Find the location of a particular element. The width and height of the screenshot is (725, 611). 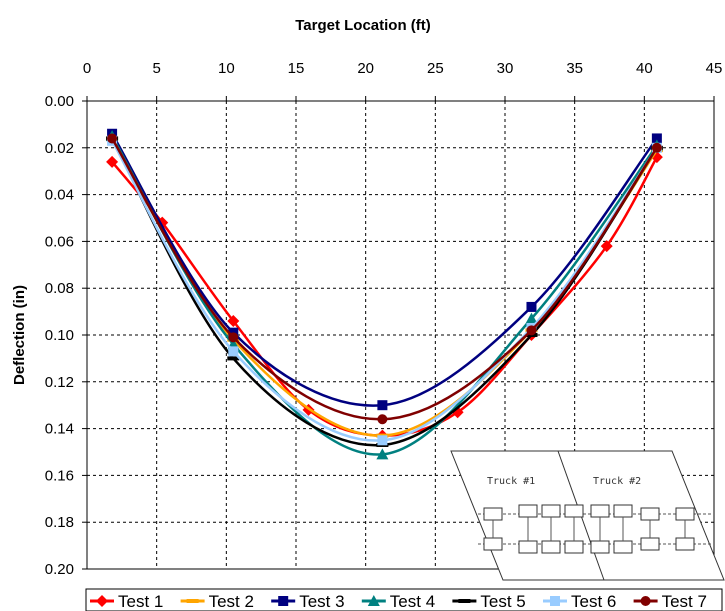

x-axis-title: Target Location (ft) is located at coordinates (363, 25).